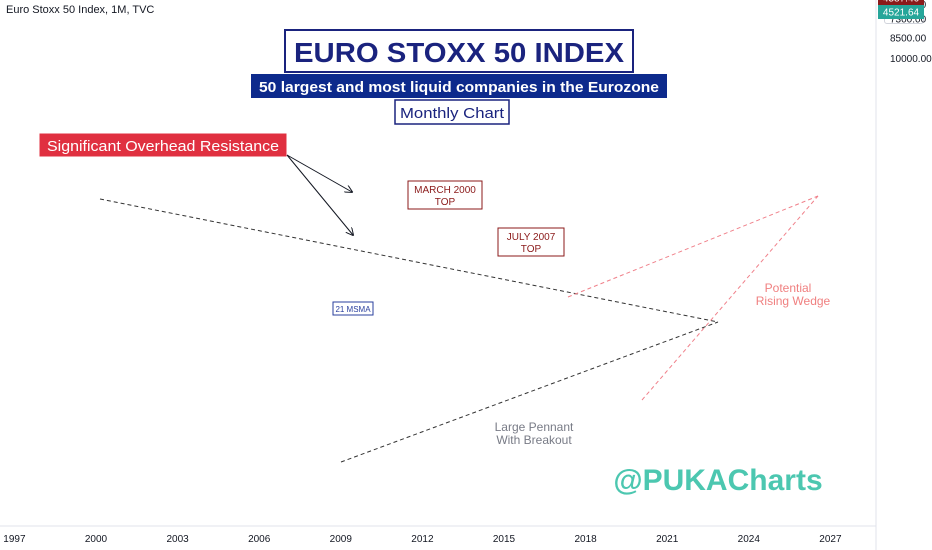 This screenshot has width=932, height=550. I want to click on symbol-header: Euro Stoxx 50 Index, 1M, TVC, so click(80, 10).